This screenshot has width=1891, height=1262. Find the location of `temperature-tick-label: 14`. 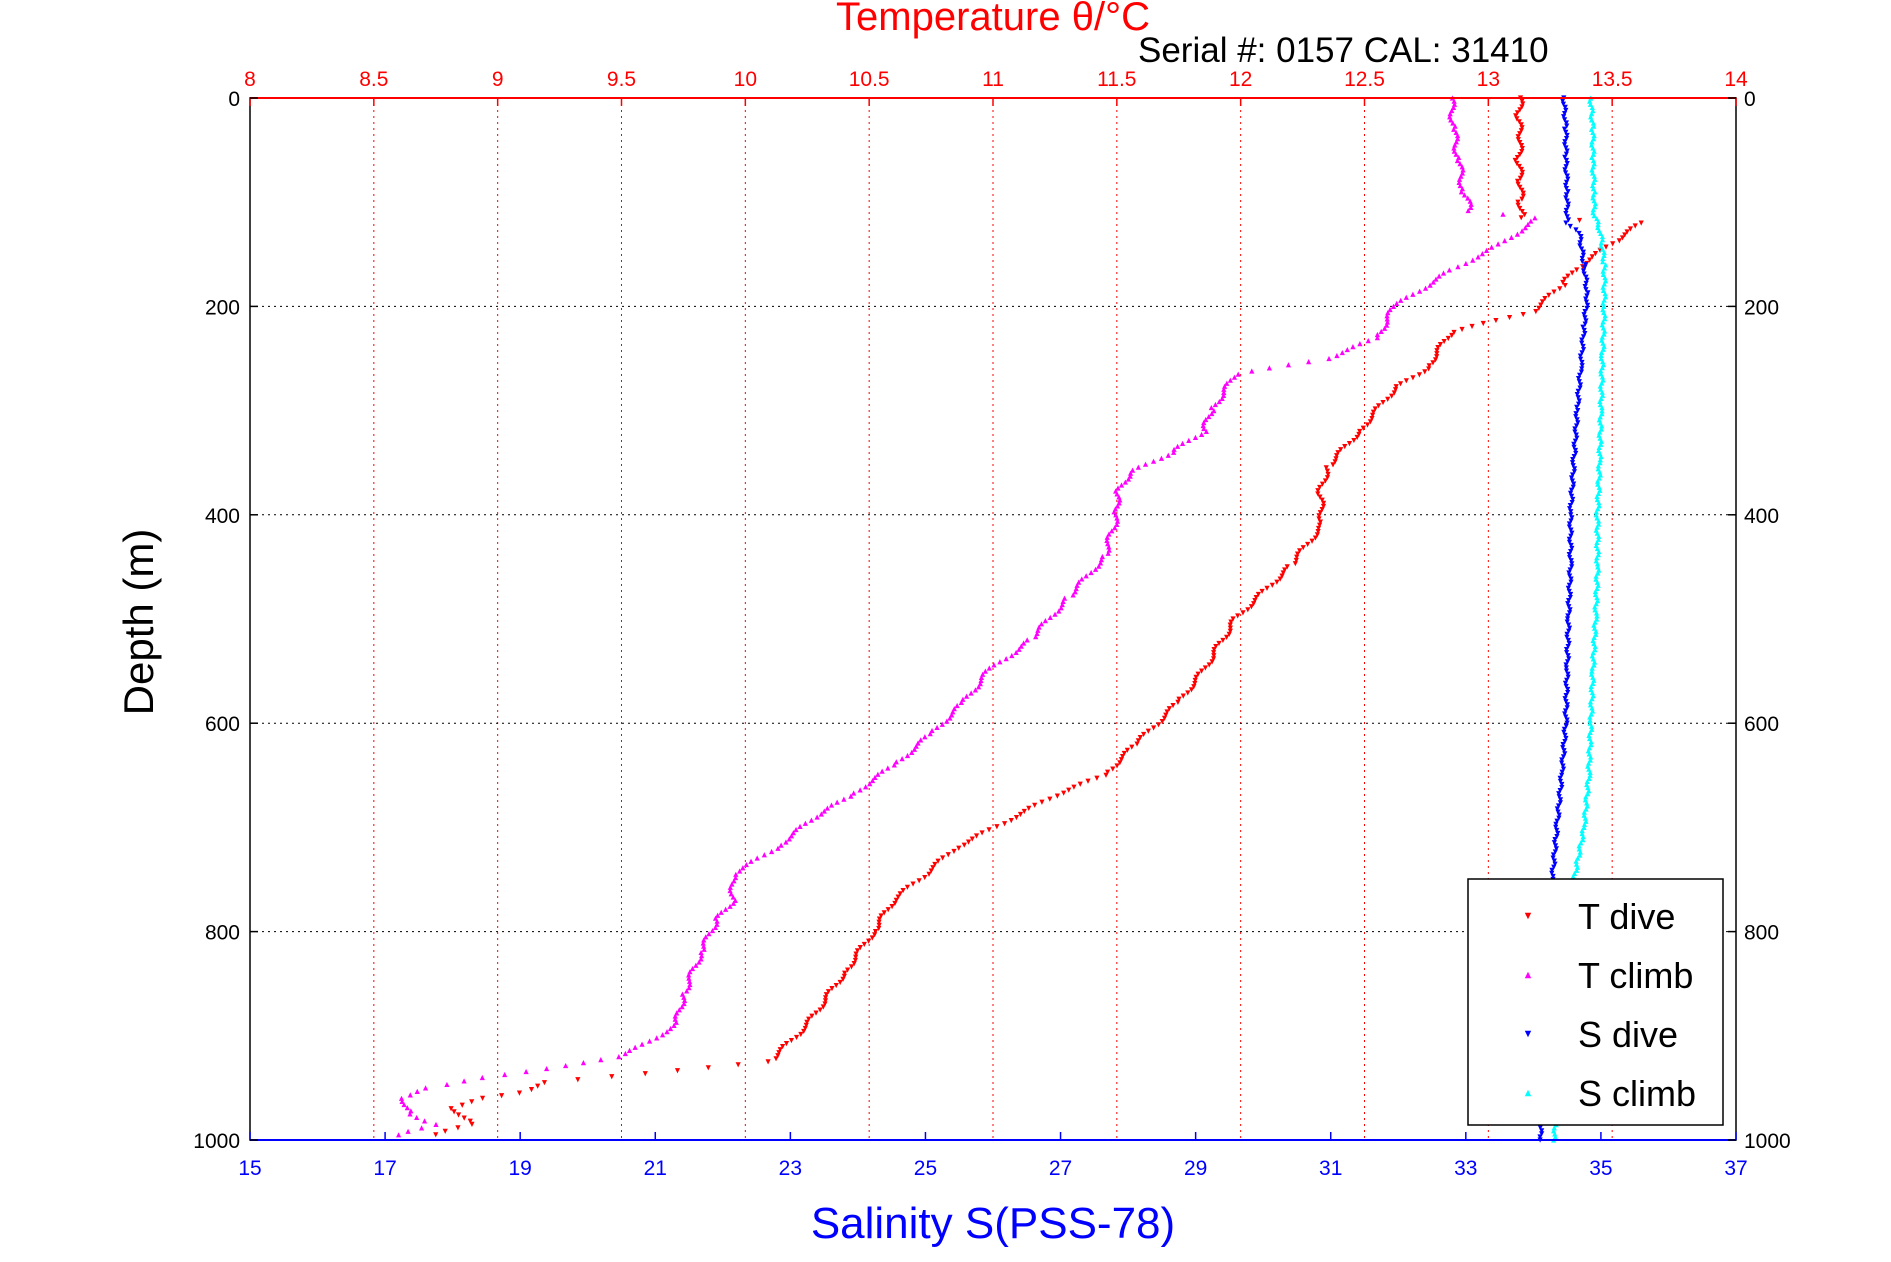

temperature-tick-label: 14 is located at coordinates (1736, 79).